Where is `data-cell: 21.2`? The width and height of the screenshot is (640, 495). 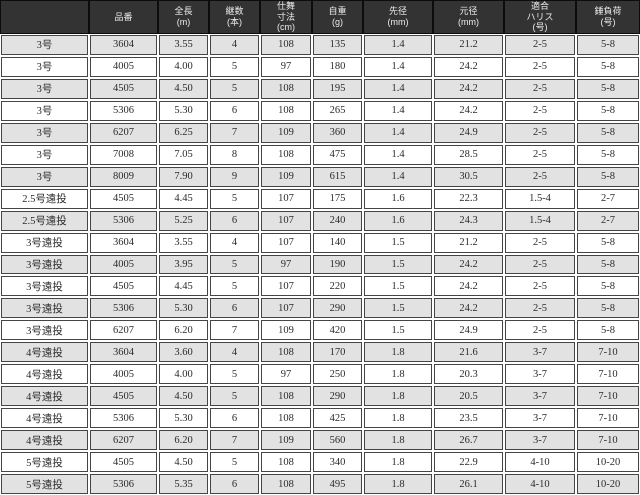 data-cell: 21.2 is located at coordinates (468, 45).